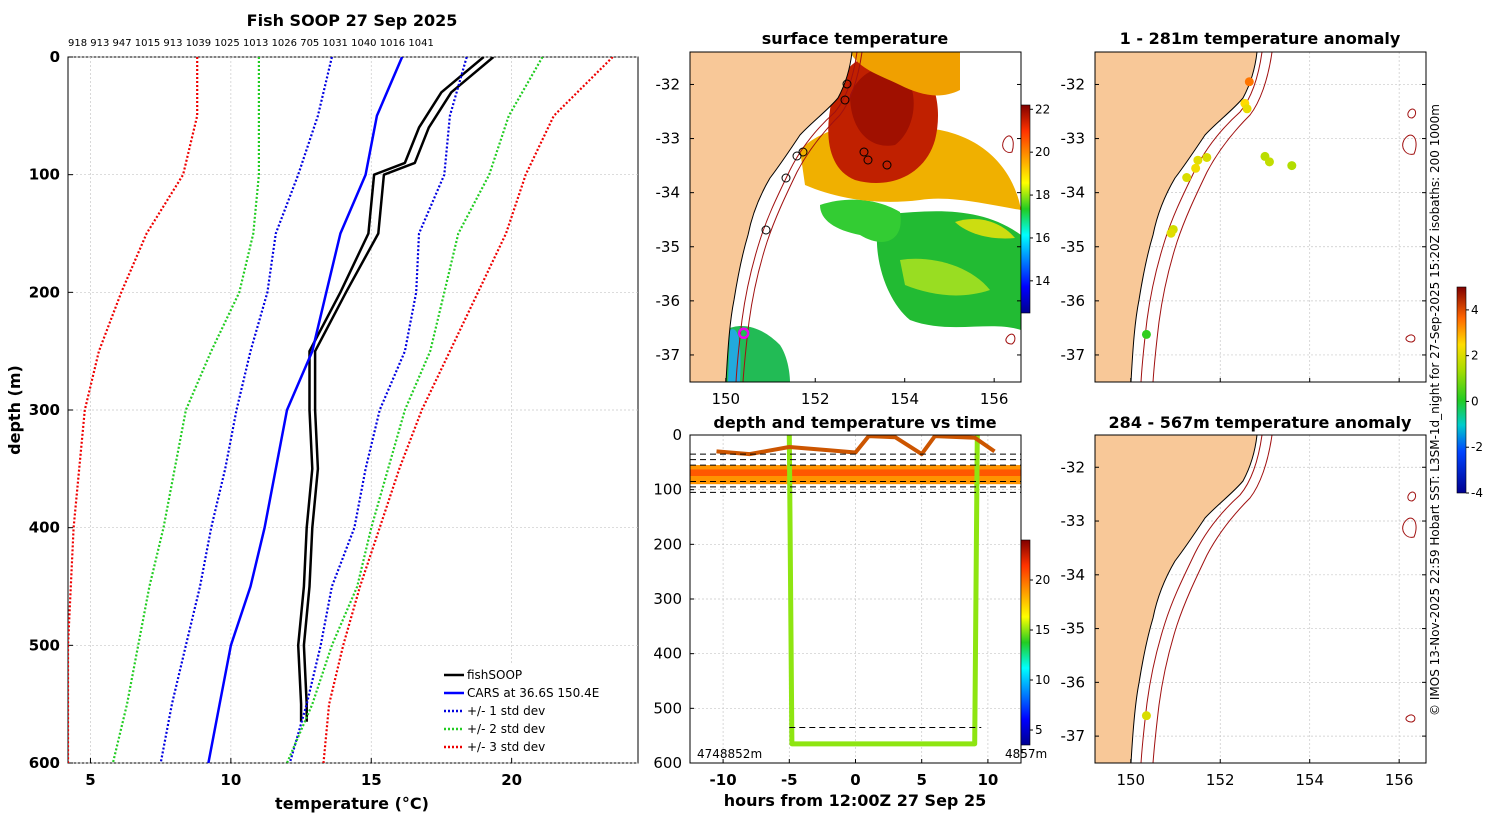 The image size is (1500, 820). Describe the element at coordinates (725, 399) in the screenshot. I see `sst-xtick-label: 150` at that location.